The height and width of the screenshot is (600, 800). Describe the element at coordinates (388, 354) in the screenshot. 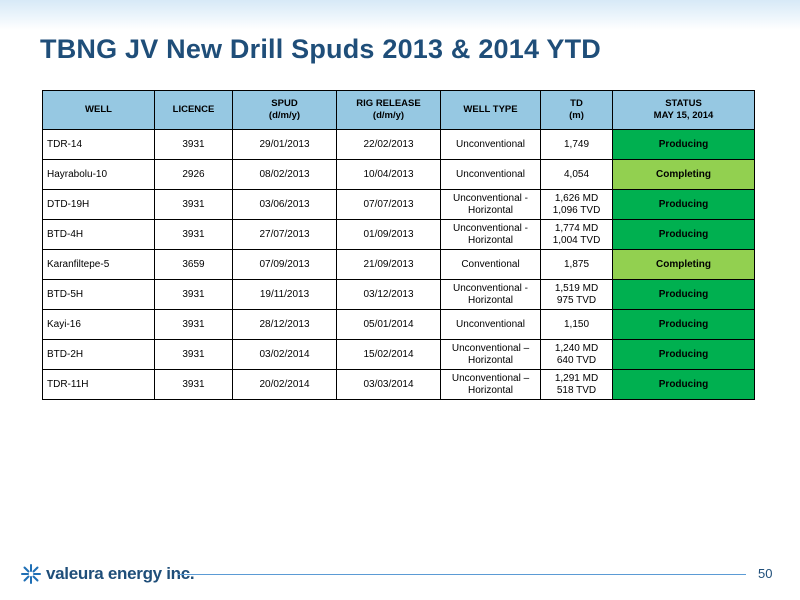

I see `cell-rig-release: 15/02/2014` at that location.